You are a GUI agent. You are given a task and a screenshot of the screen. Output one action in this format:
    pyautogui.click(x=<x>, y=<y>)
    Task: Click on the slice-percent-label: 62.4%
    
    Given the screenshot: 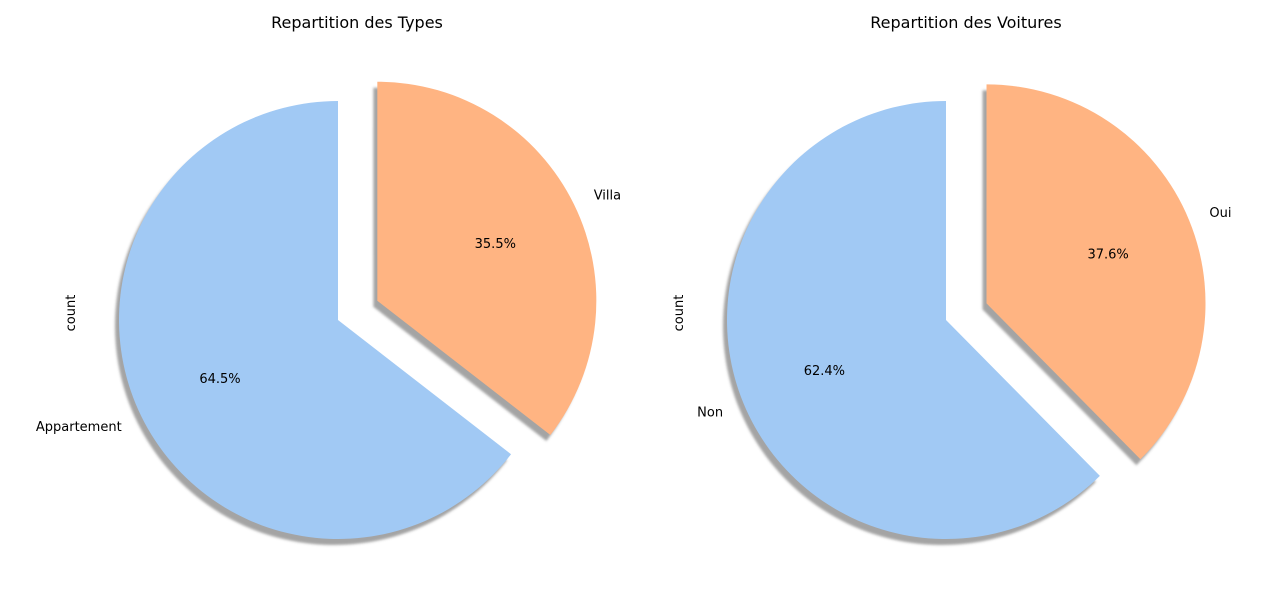 What is the action you would take?
    pyautogui.click(x=824, y=371)
    